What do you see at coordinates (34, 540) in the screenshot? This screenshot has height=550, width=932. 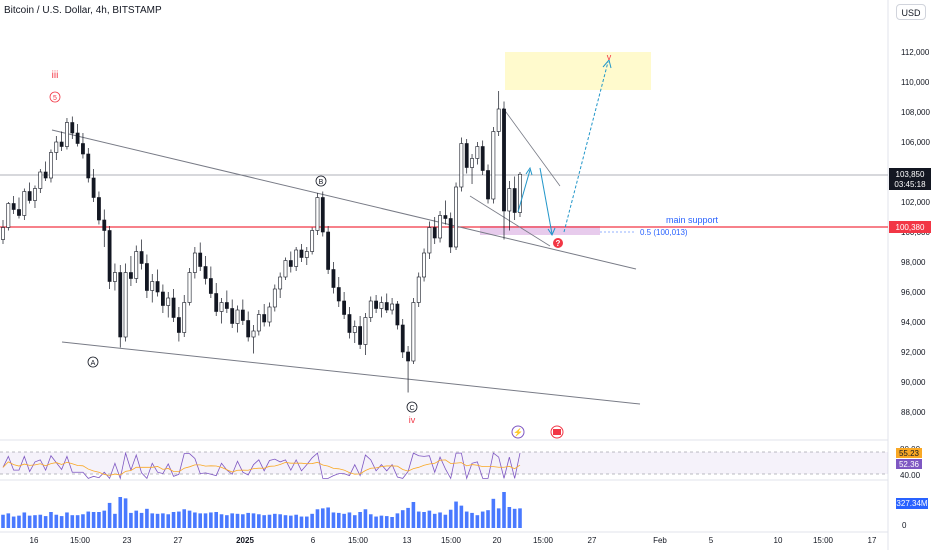 I see `time-tick-label: 16` at bounding box center [34, 540].